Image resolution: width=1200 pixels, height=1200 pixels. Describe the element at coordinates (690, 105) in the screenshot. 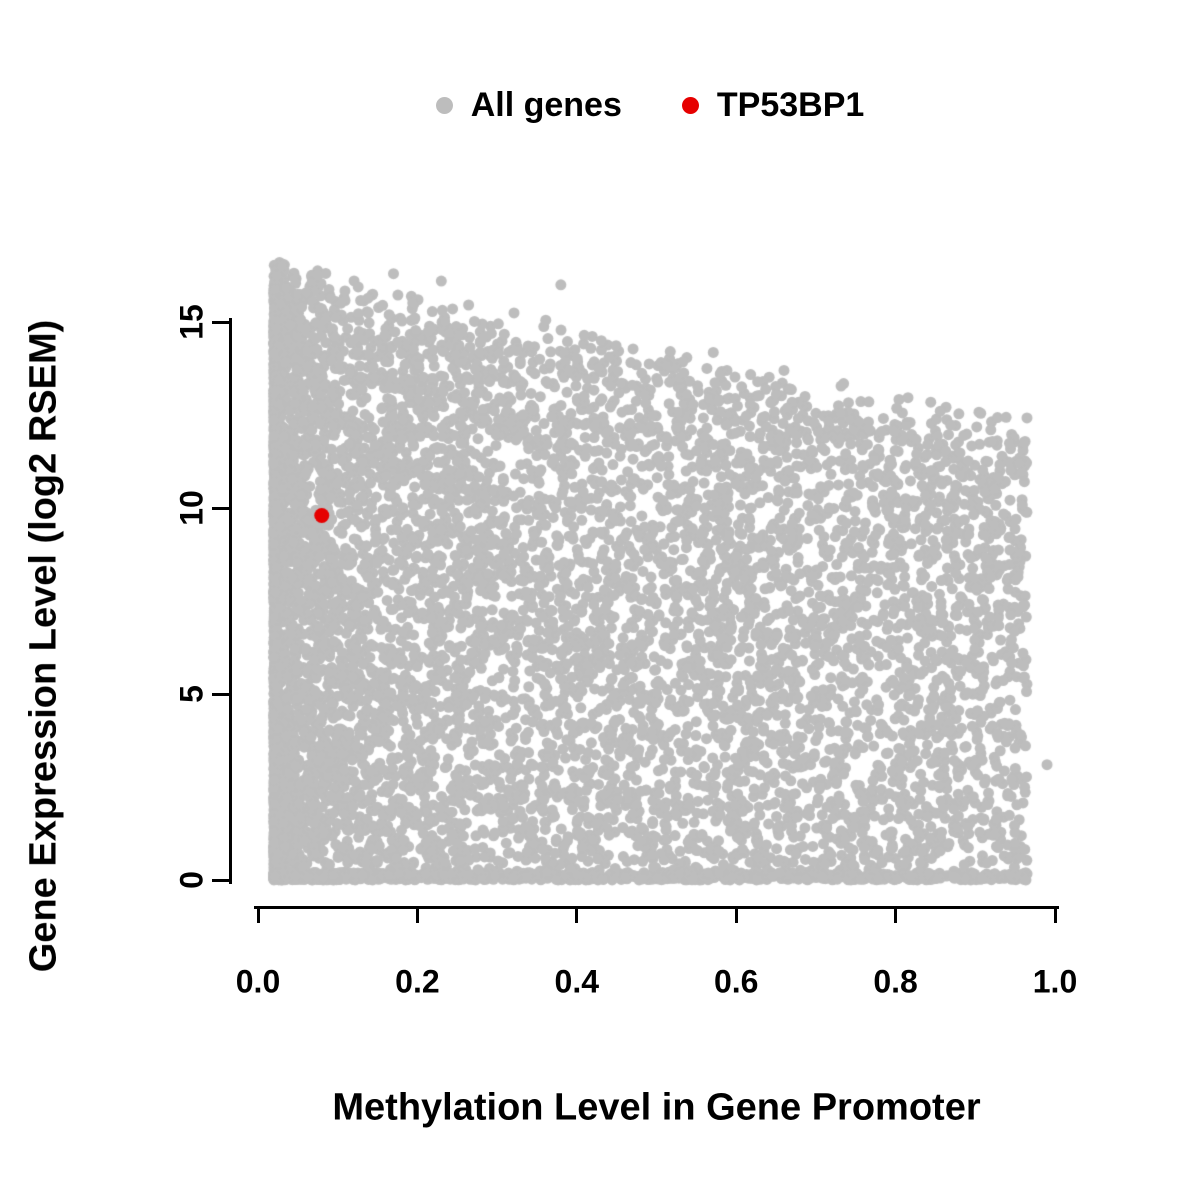

I see `tp53bp1-dot-icon` at that location.